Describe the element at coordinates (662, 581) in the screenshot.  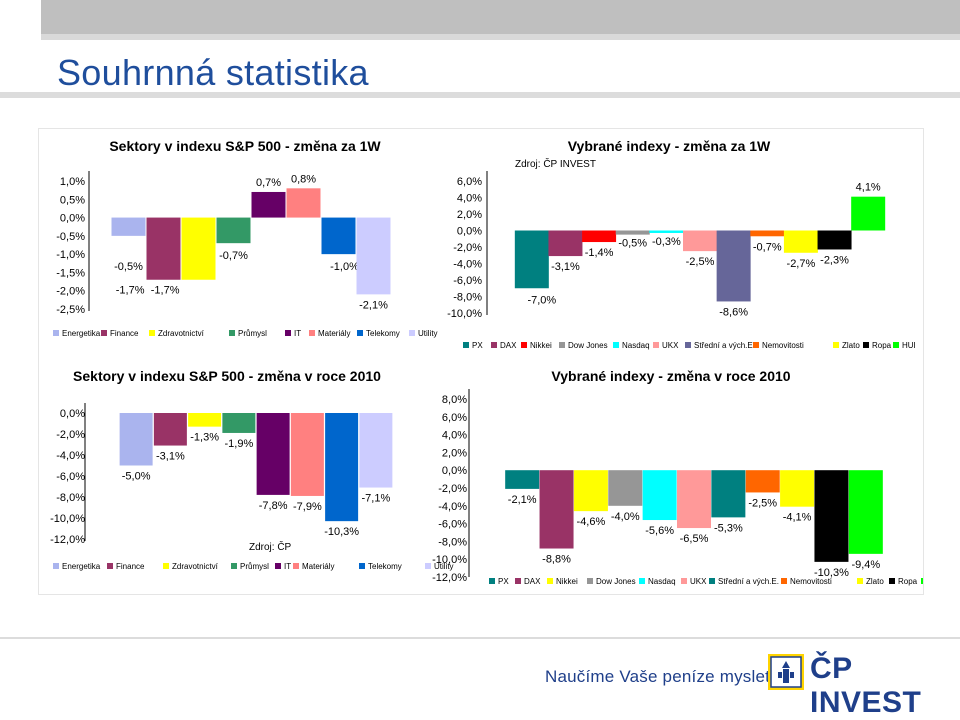
I see `legend-label: Nasdaq` at that location.